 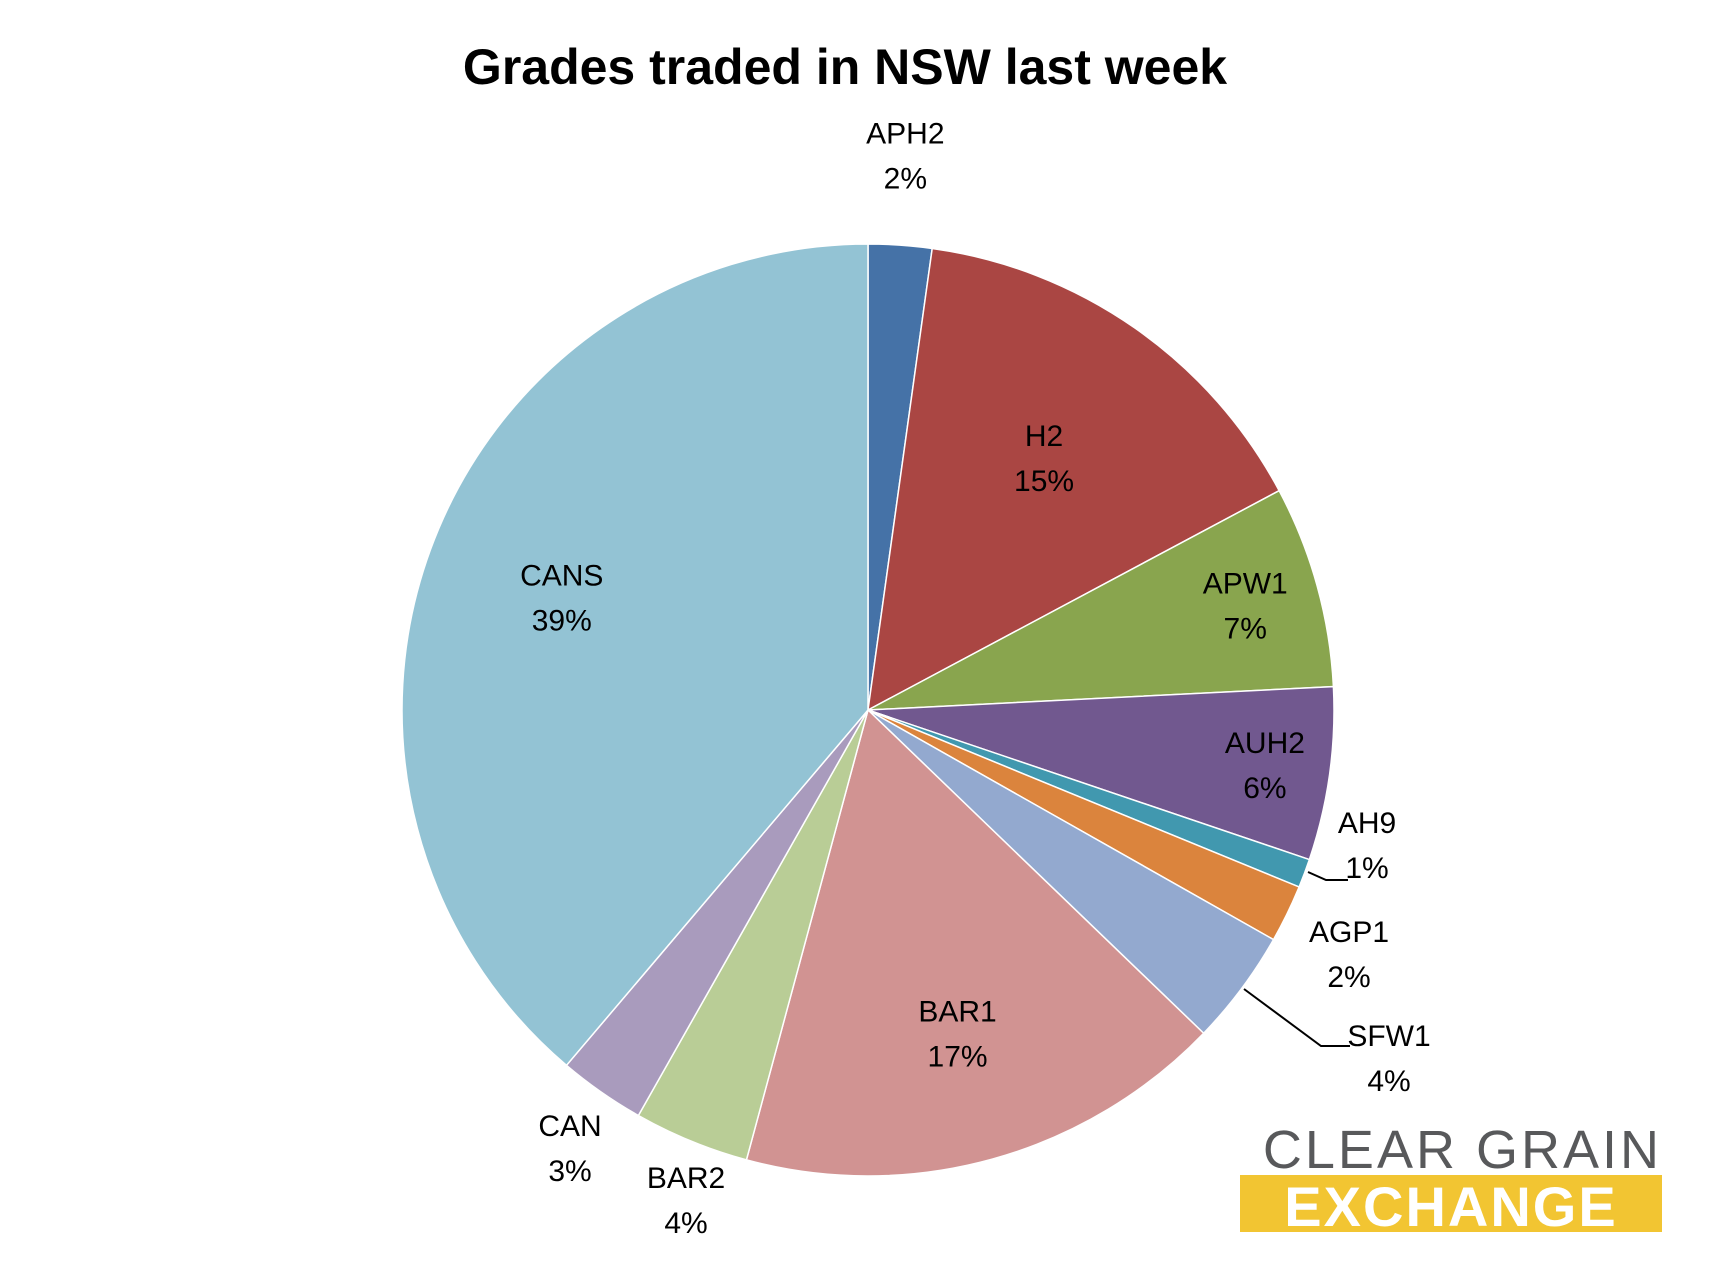 I want to click on data-label-cans-name: CANS, so click(x=561, y=576).